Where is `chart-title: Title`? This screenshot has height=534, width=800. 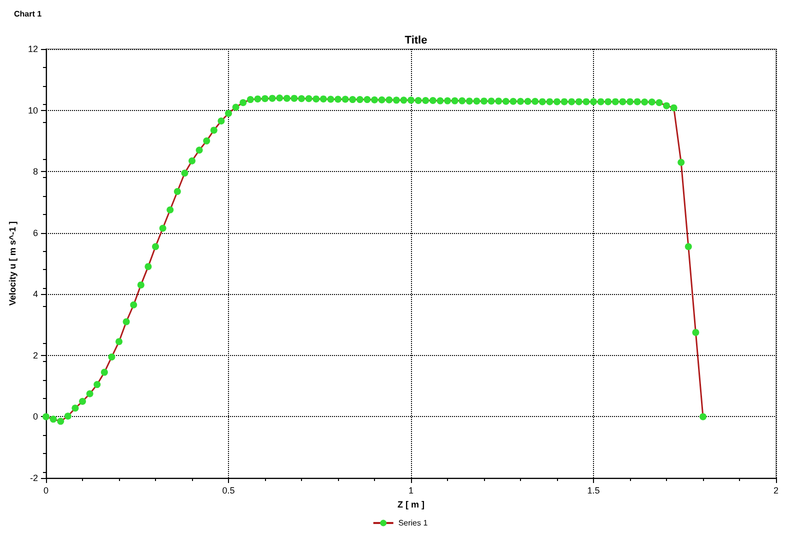
chart-title: Title is located at coordinates (416, 40).